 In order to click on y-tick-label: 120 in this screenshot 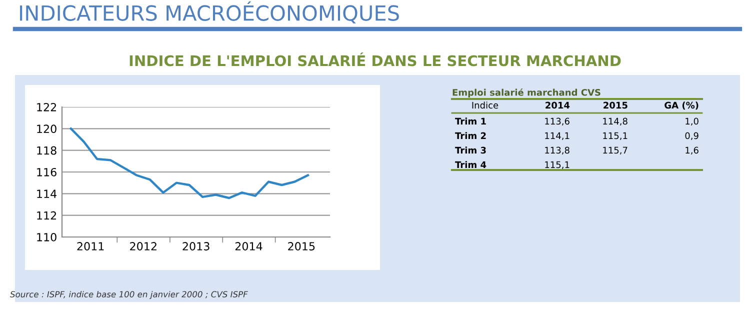, I will do `click(46, 129)`.